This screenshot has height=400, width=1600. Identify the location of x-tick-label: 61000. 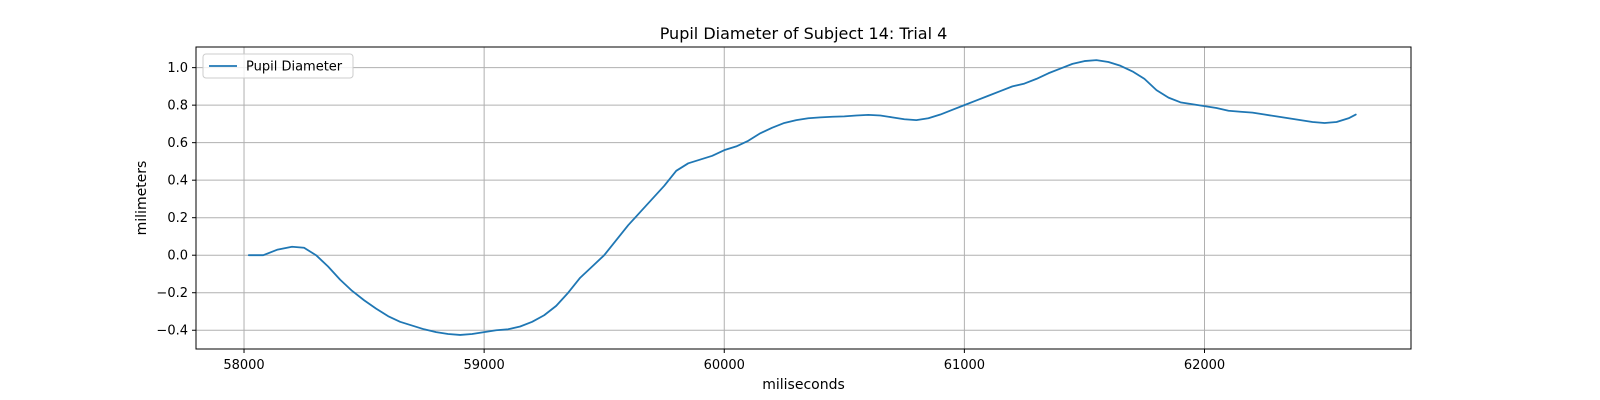
(964, 365).